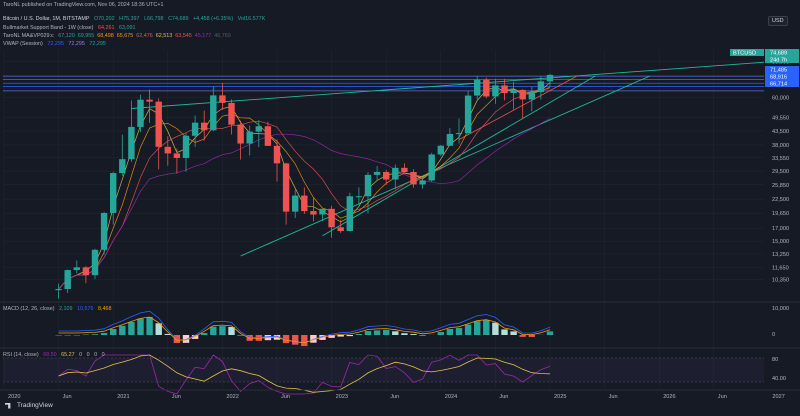 Image resolution: width=800 pixels, height=416 pixels. I want to click on time-tick-label: 2027, so click(778, 397).